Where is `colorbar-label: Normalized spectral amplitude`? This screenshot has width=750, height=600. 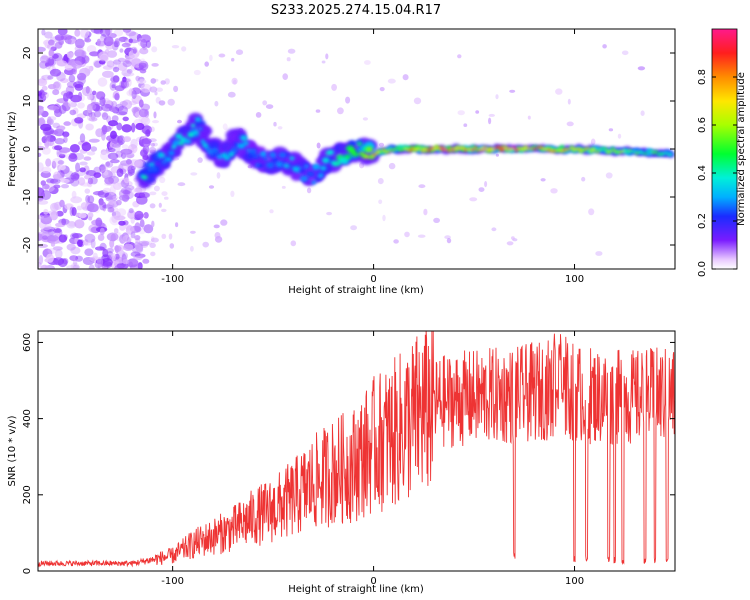 colorbar-label: Normalized spectral amplitude is located at coordinates (741, 149).